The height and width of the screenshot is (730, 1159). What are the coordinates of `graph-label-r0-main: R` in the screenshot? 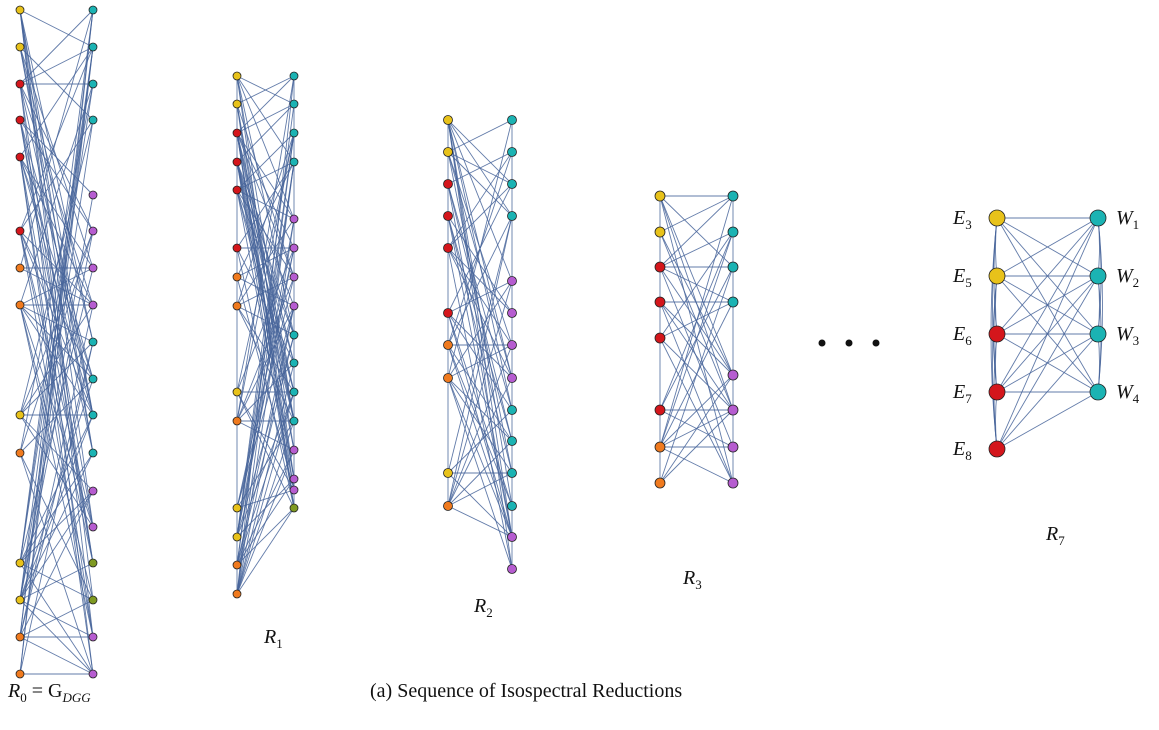 It's located at (13, 691).